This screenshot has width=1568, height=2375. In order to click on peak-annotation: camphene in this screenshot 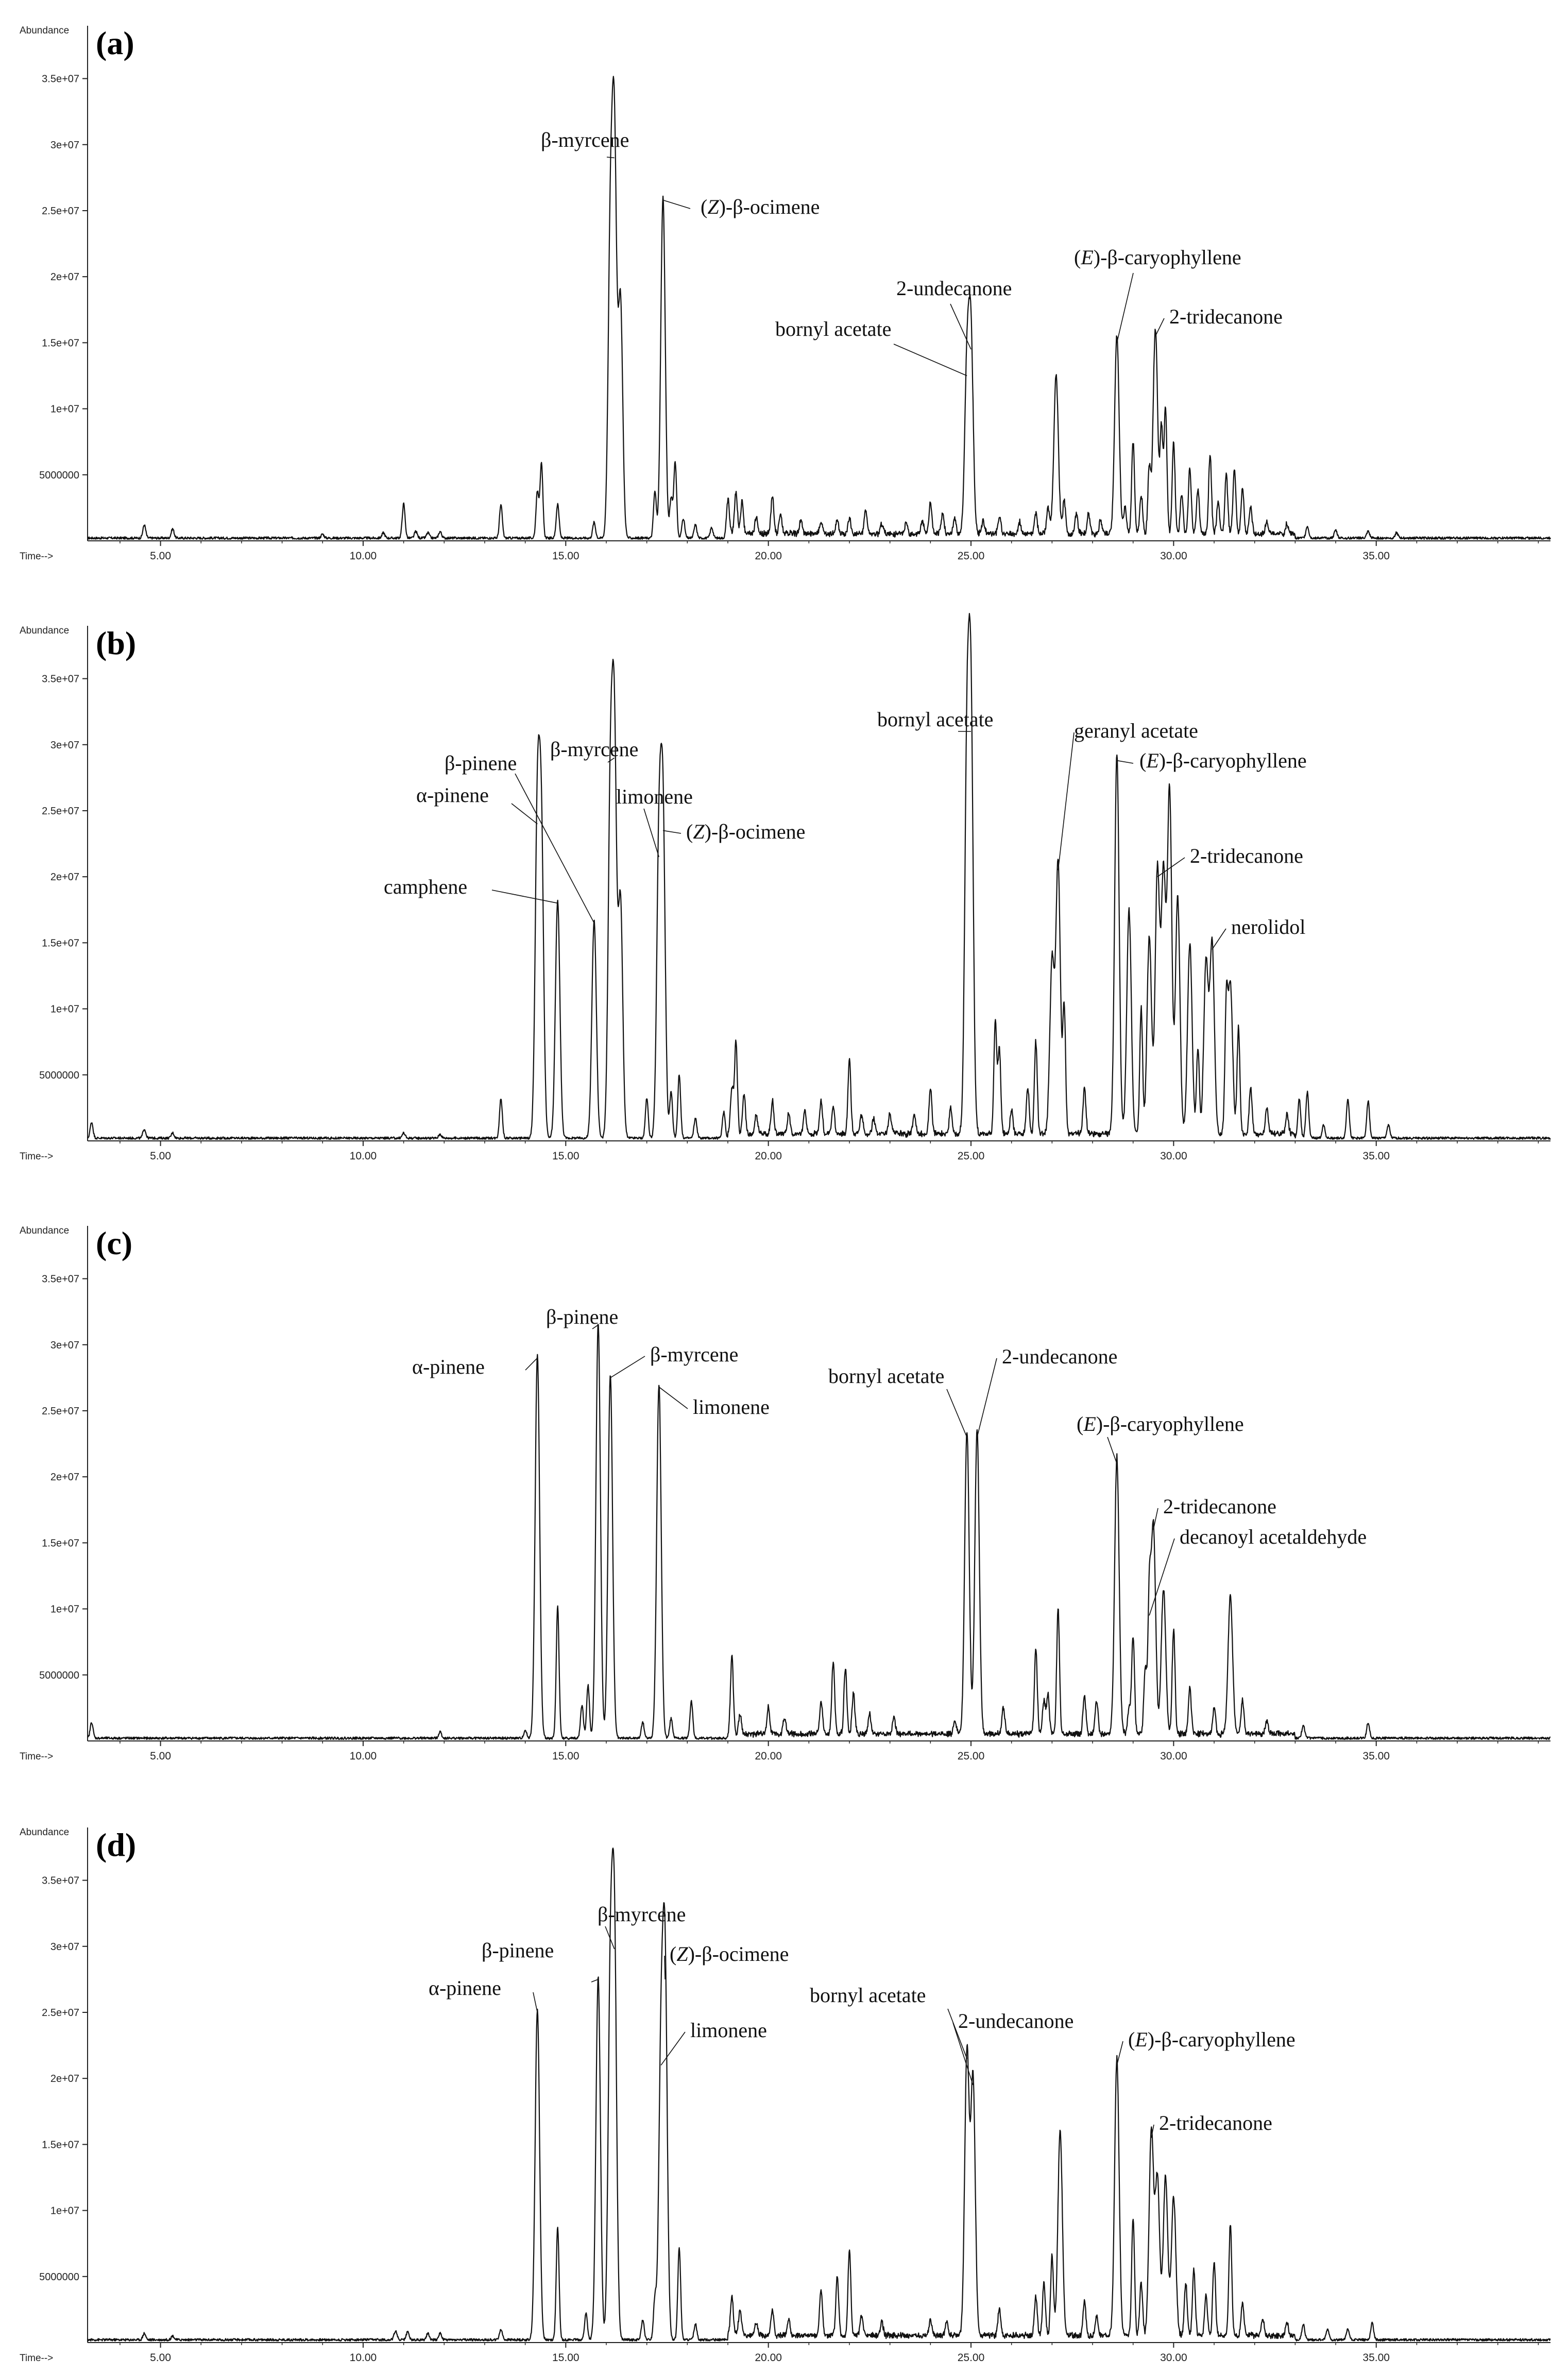, I will do `click(426, 886)`.